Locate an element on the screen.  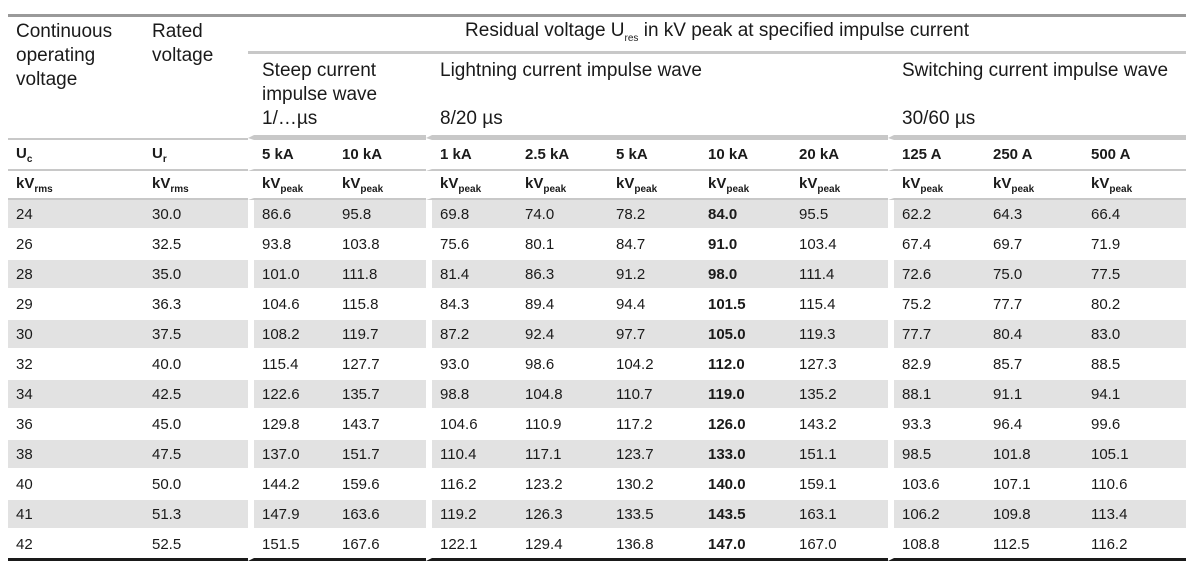
table-cell: 99.6 is located at coordinates (1135, 425).